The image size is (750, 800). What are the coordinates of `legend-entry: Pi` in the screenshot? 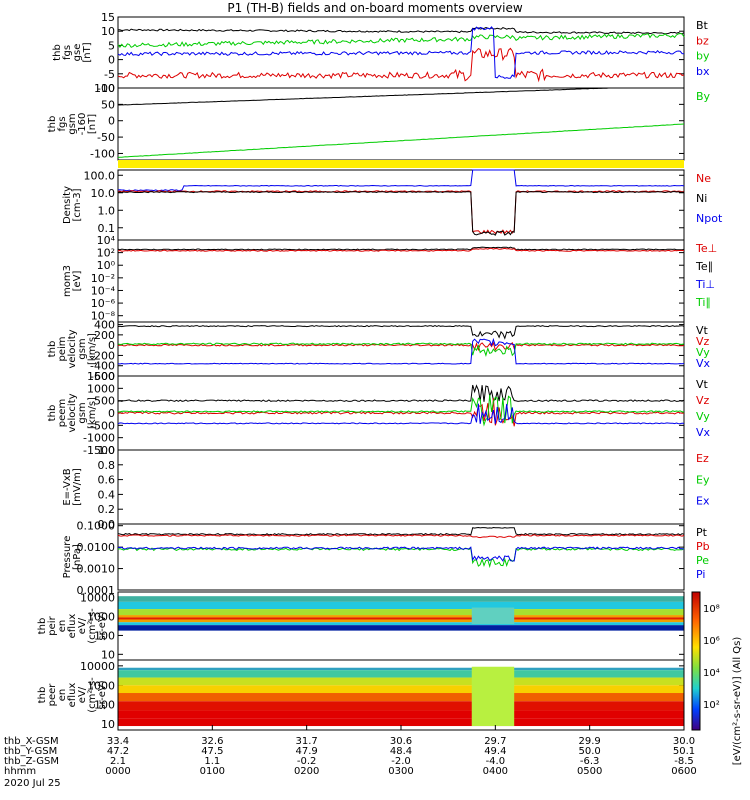 It's located at (700, 574).